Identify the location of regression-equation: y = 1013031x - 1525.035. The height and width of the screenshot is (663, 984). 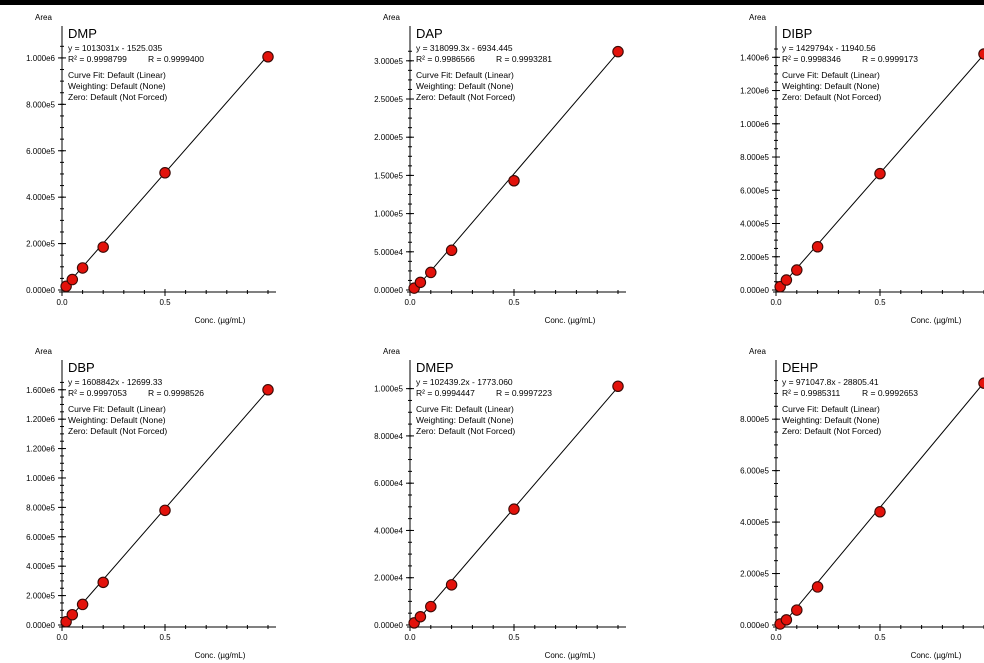
(115, 48).